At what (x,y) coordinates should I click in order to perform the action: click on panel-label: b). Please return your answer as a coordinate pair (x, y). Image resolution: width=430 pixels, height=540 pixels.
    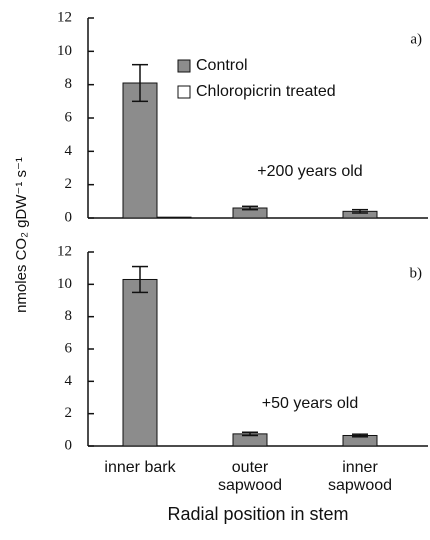
    Looking at the image, I should click on (416, 273).